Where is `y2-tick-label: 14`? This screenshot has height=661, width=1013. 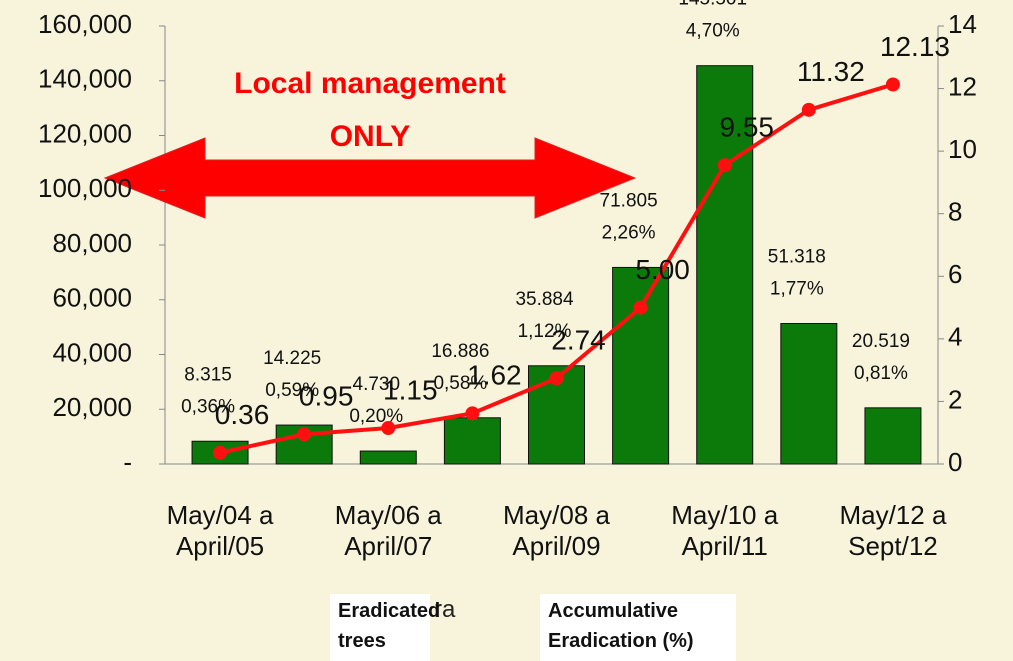
y2-tick-label: 14 is located at coordinates (962, 24).